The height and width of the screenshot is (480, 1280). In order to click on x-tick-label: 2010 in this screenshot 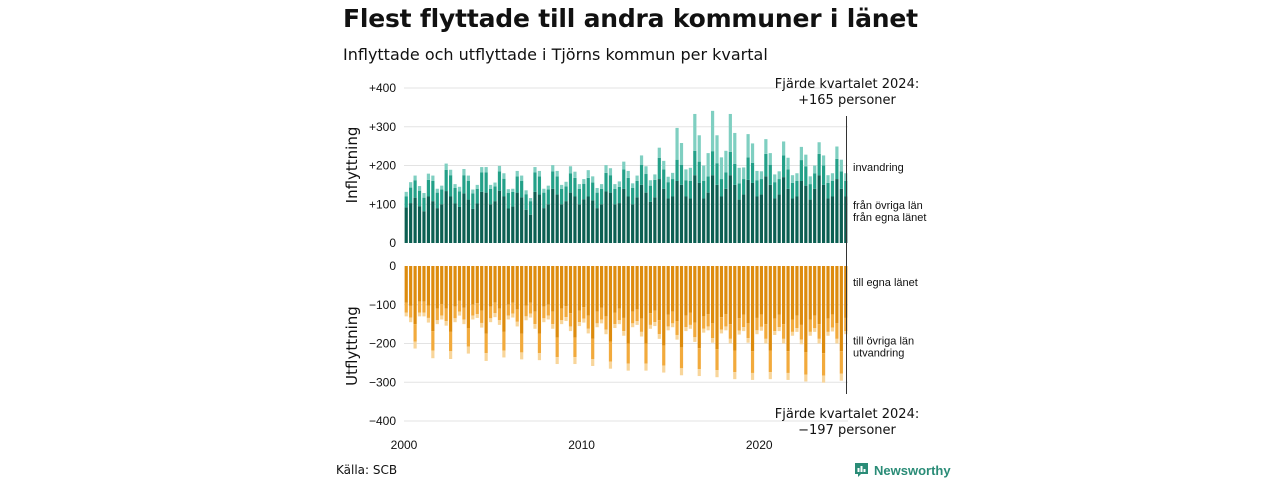, I will do `click(581, 445)`.